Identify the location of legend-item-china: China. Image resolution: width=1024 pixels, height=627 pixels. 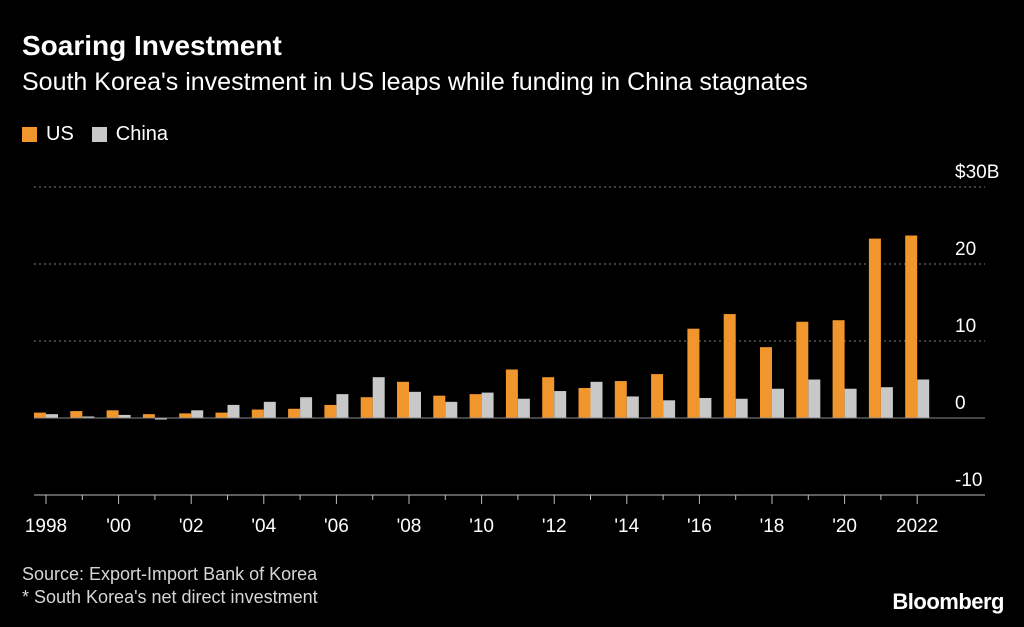
(130, 134).